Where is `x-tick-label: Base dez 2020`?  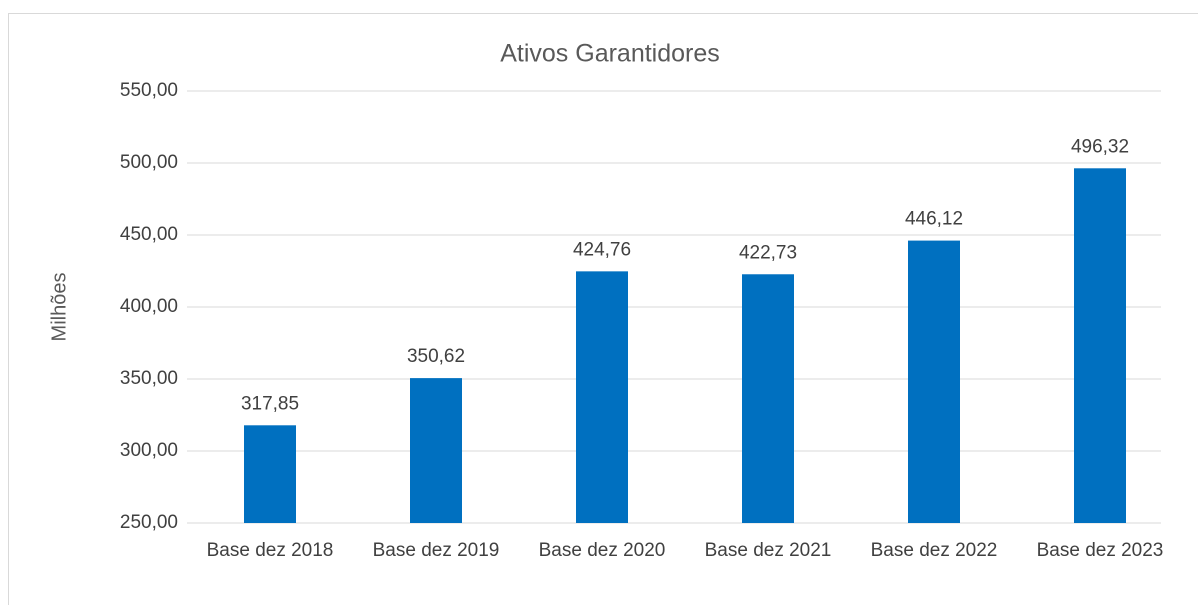
x-tick-label: Base dez 2020 is located at coordinates (602, 550).